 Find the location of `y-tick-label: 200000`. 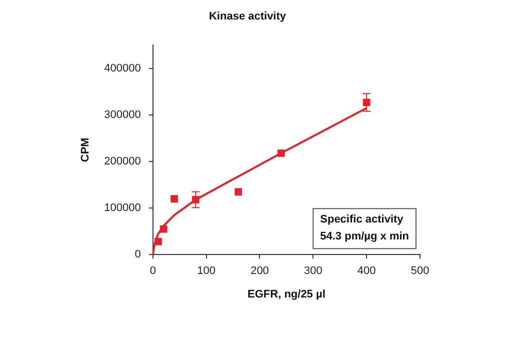

y-tick-label: 200000 is located at coordinates (122, 162).